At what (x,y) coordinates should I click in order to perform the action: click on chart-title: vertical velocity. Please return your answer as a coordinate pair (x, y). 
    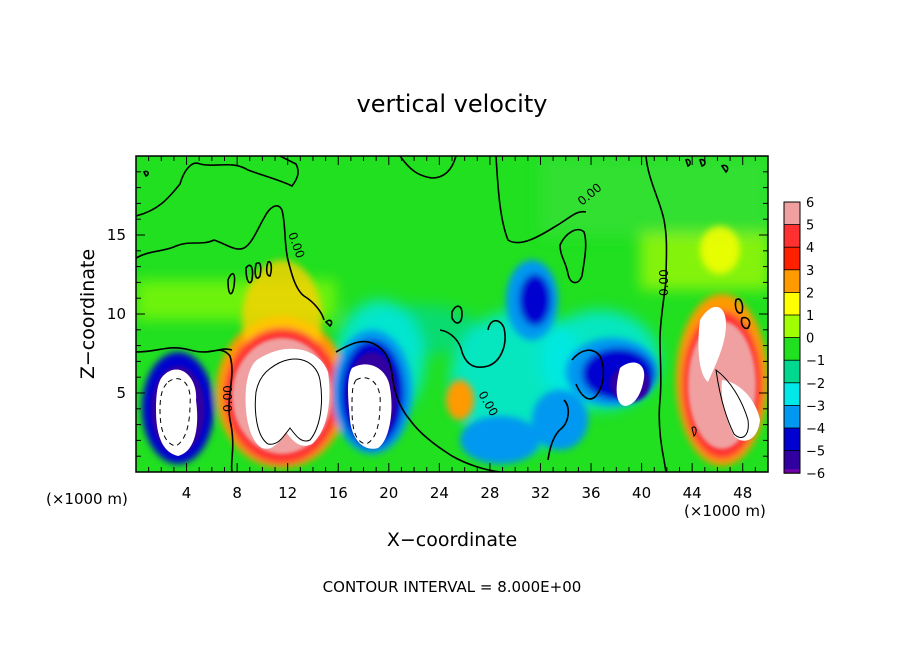
    Looking at the image, I should click on (452, 104).